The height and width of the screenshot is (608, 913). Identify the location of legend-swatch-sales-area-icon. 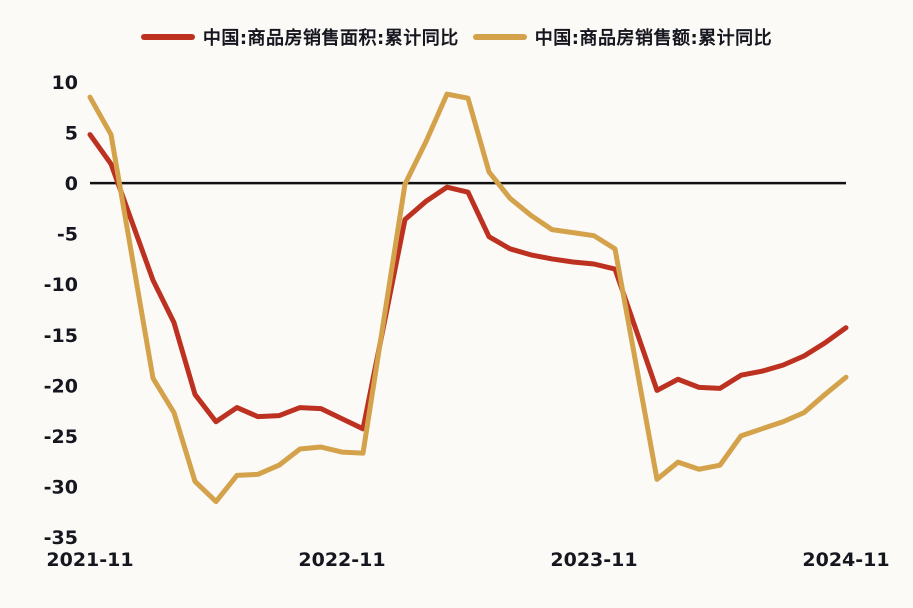
(167, 37).